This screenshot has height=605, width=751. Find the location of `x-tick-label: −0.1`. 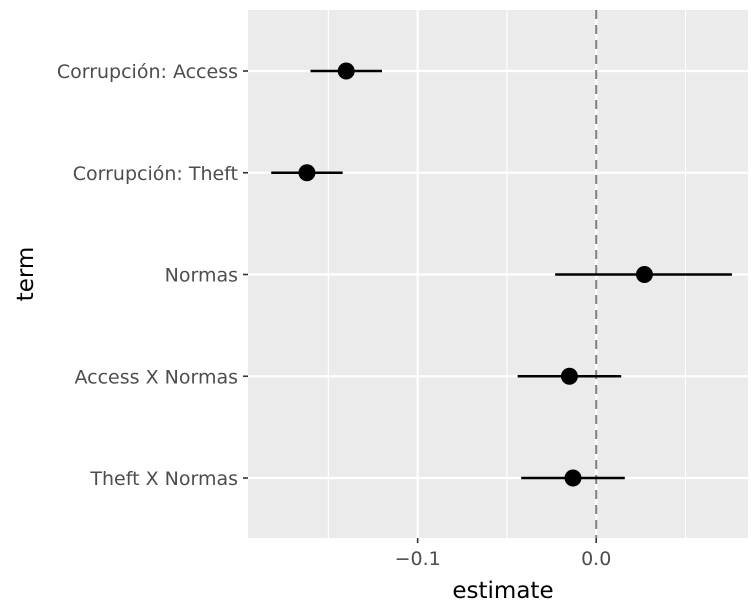

x-tick-label: −0.1 is located at coordinates (418, 559).